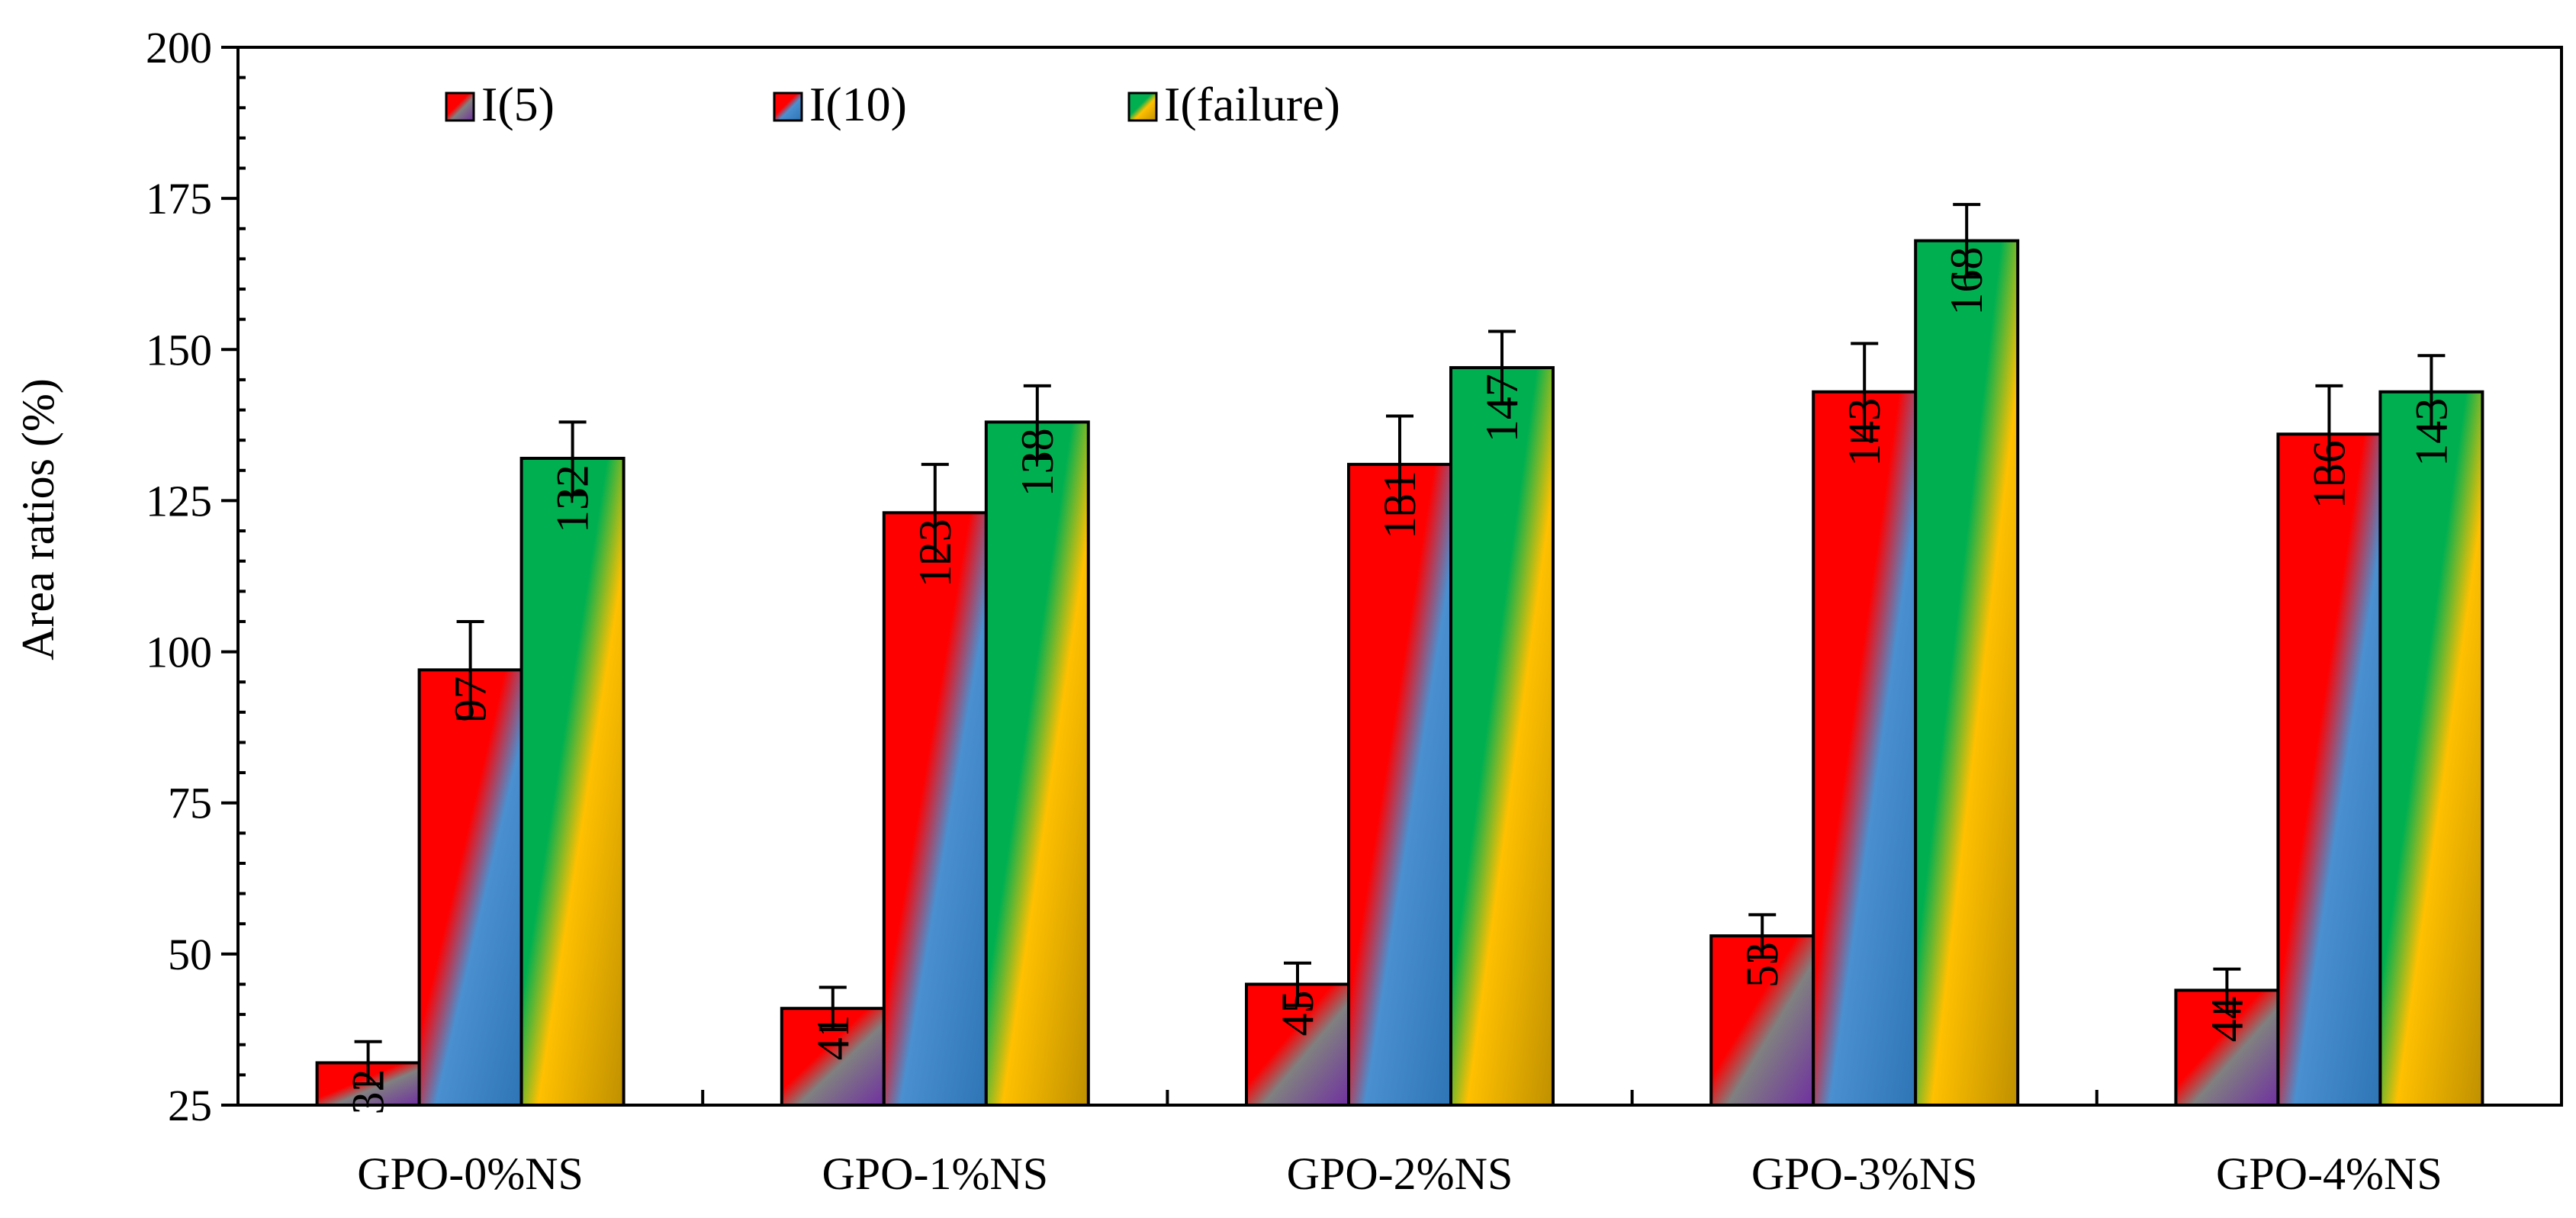 The height and width of the screenshot is (1218, 2576). I want to click on y-tick-label: 200, so click(179, 47).